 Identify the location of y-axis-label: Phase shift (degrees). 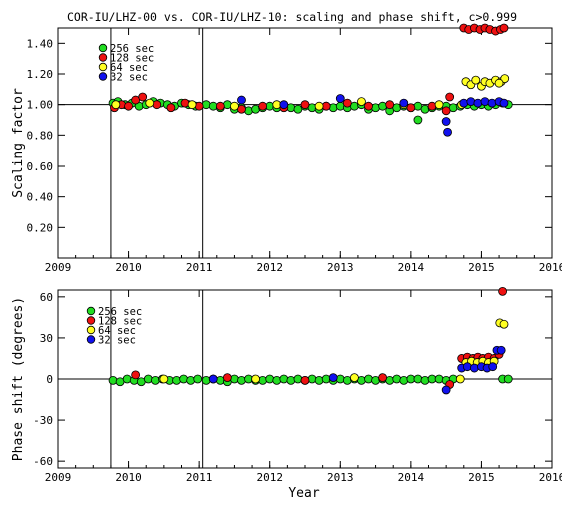
(18, 379).